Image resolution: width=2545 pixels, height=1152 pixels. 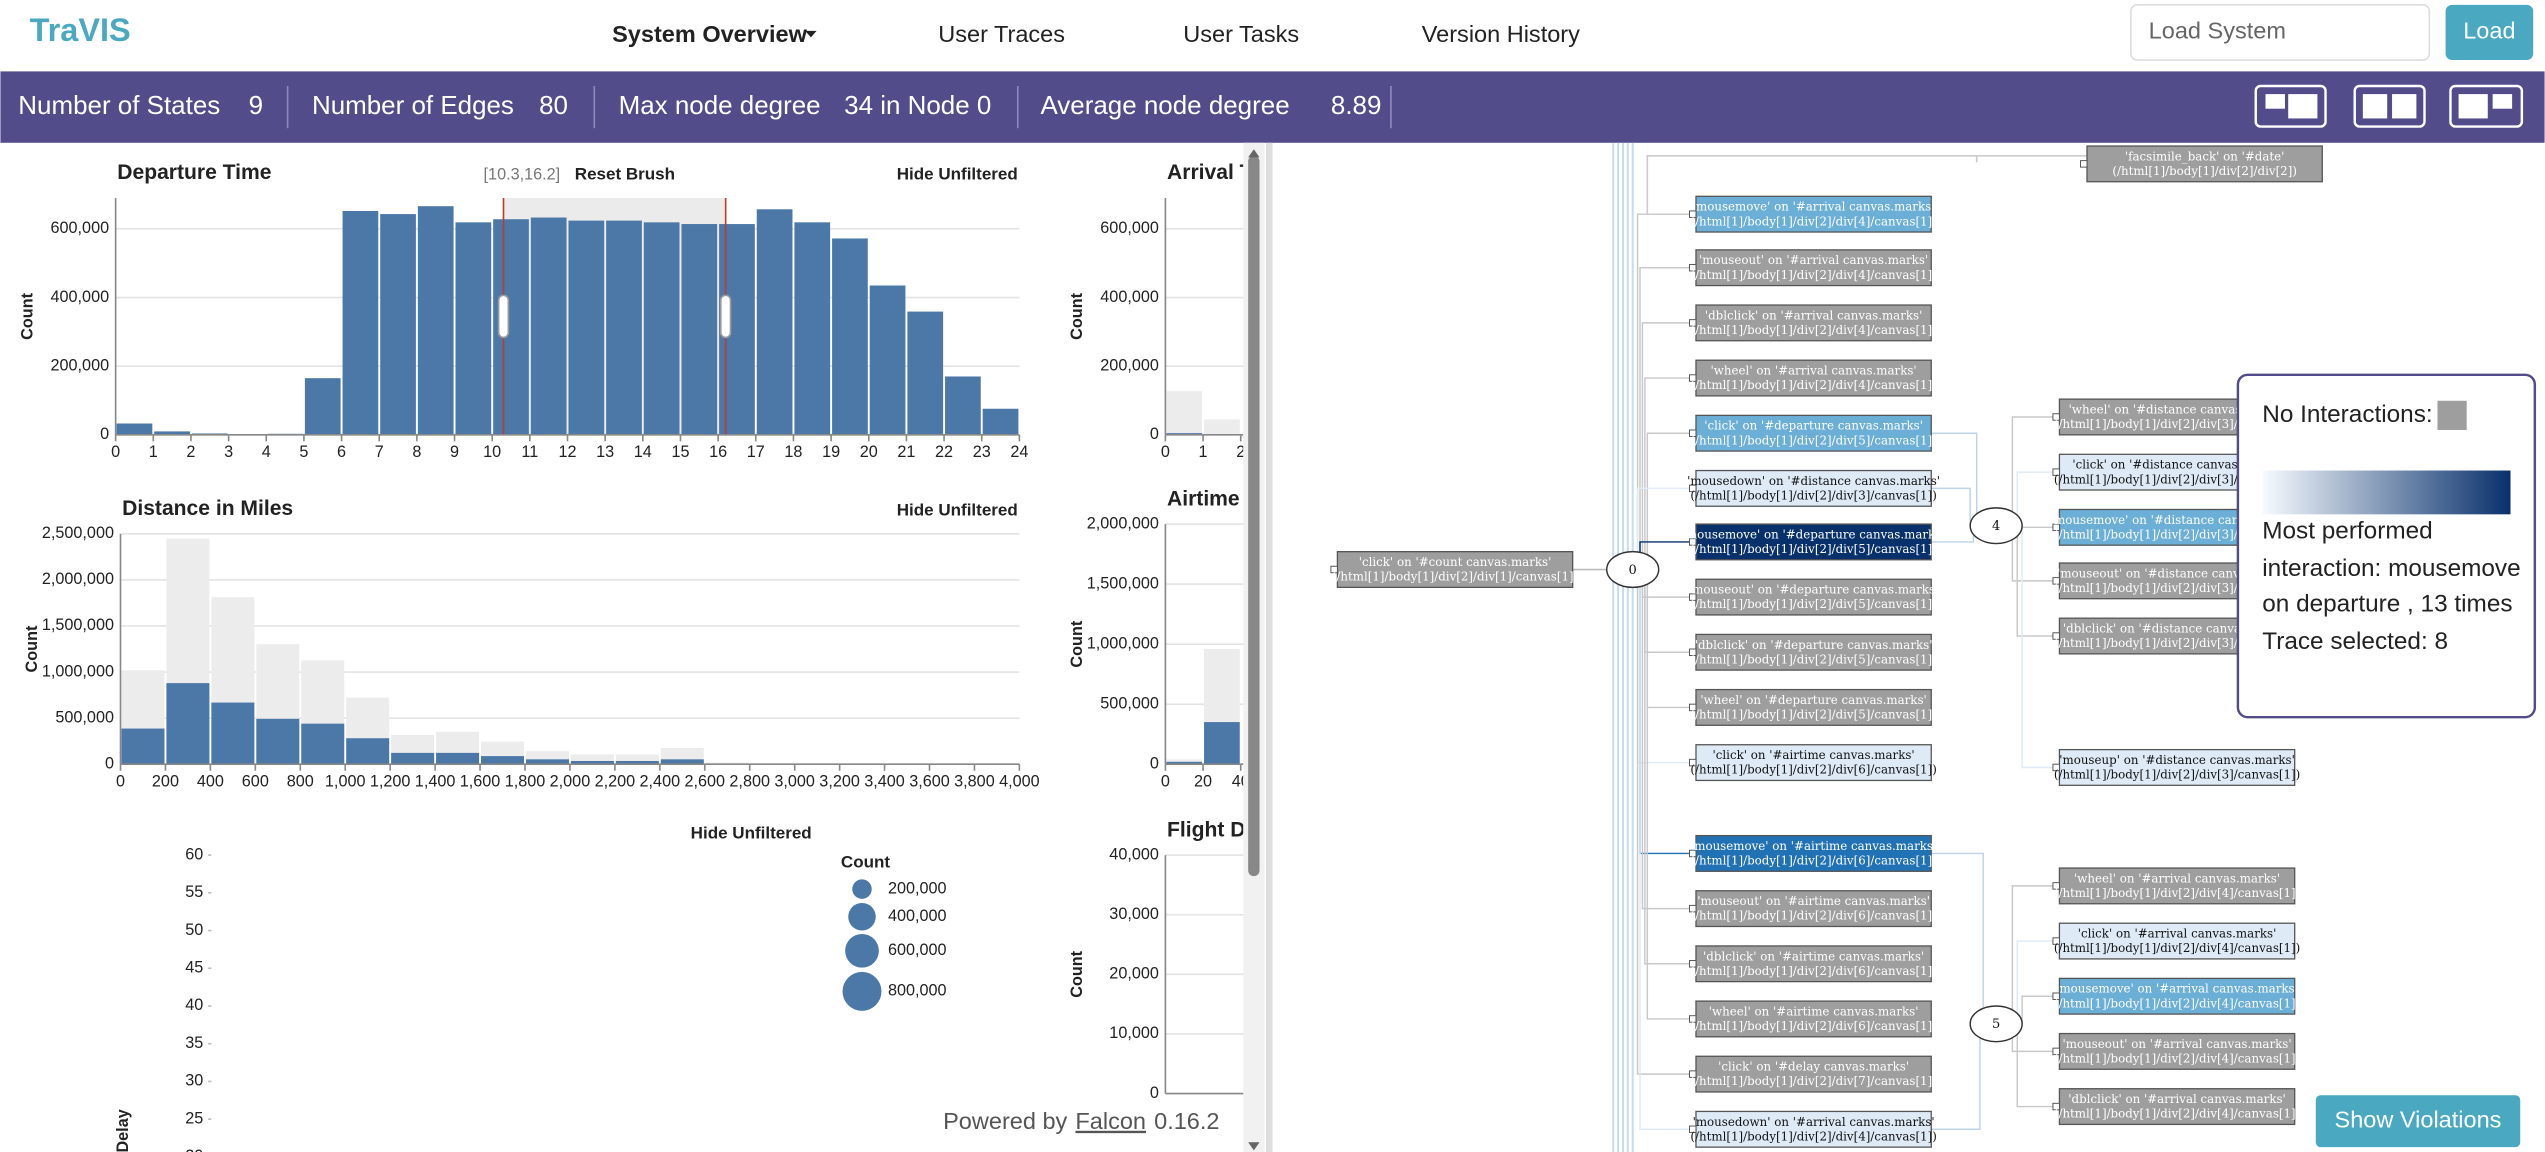 I want to click on size-legend-symbol, so click(x=862, y=991).